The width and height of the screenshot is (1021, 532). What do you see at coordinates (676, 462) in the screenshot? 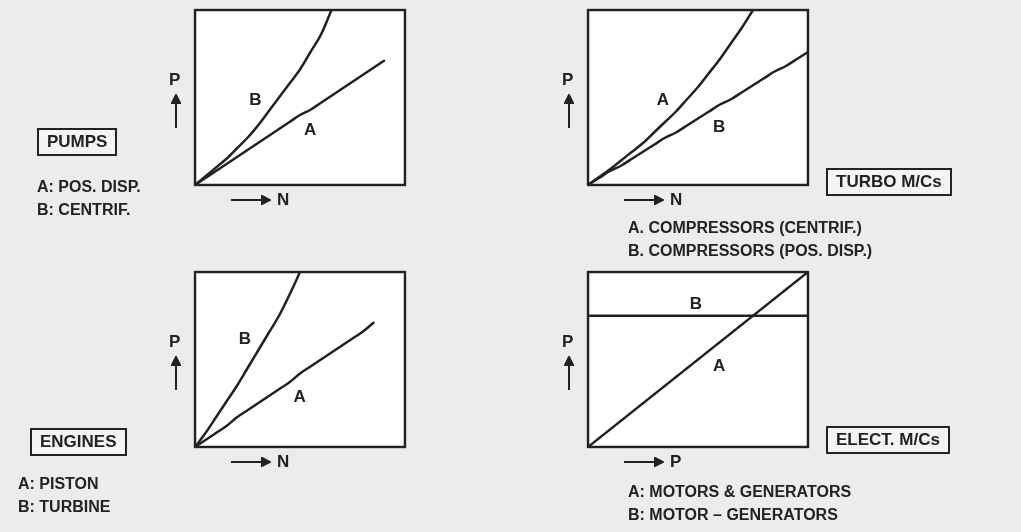
I see `x-axis-title: P` at bounding box center [676, 462].